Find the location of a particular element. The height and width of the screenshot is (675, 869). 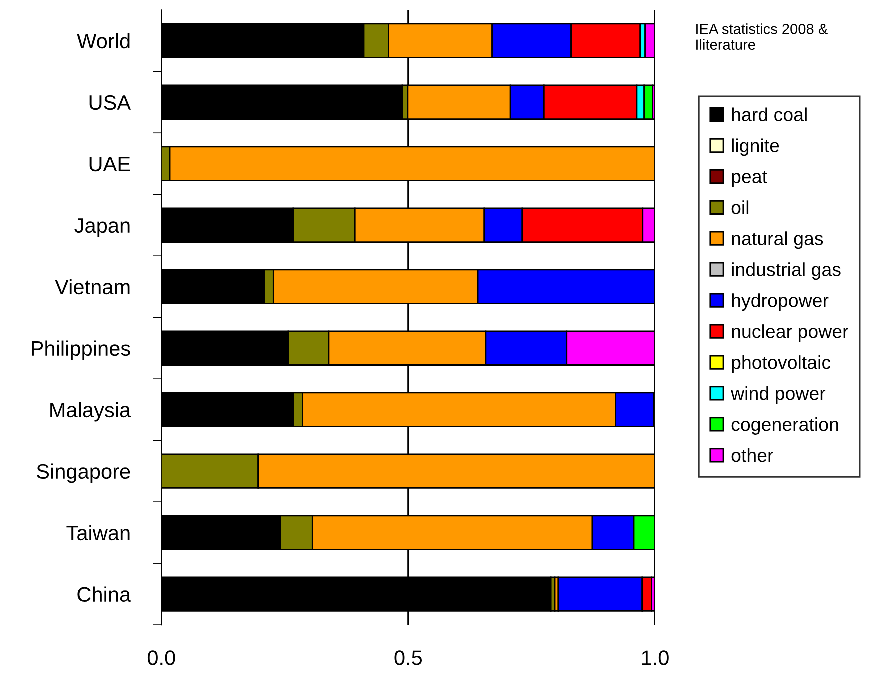

legend-label: nuclear power is located at coordinates (790, 333).